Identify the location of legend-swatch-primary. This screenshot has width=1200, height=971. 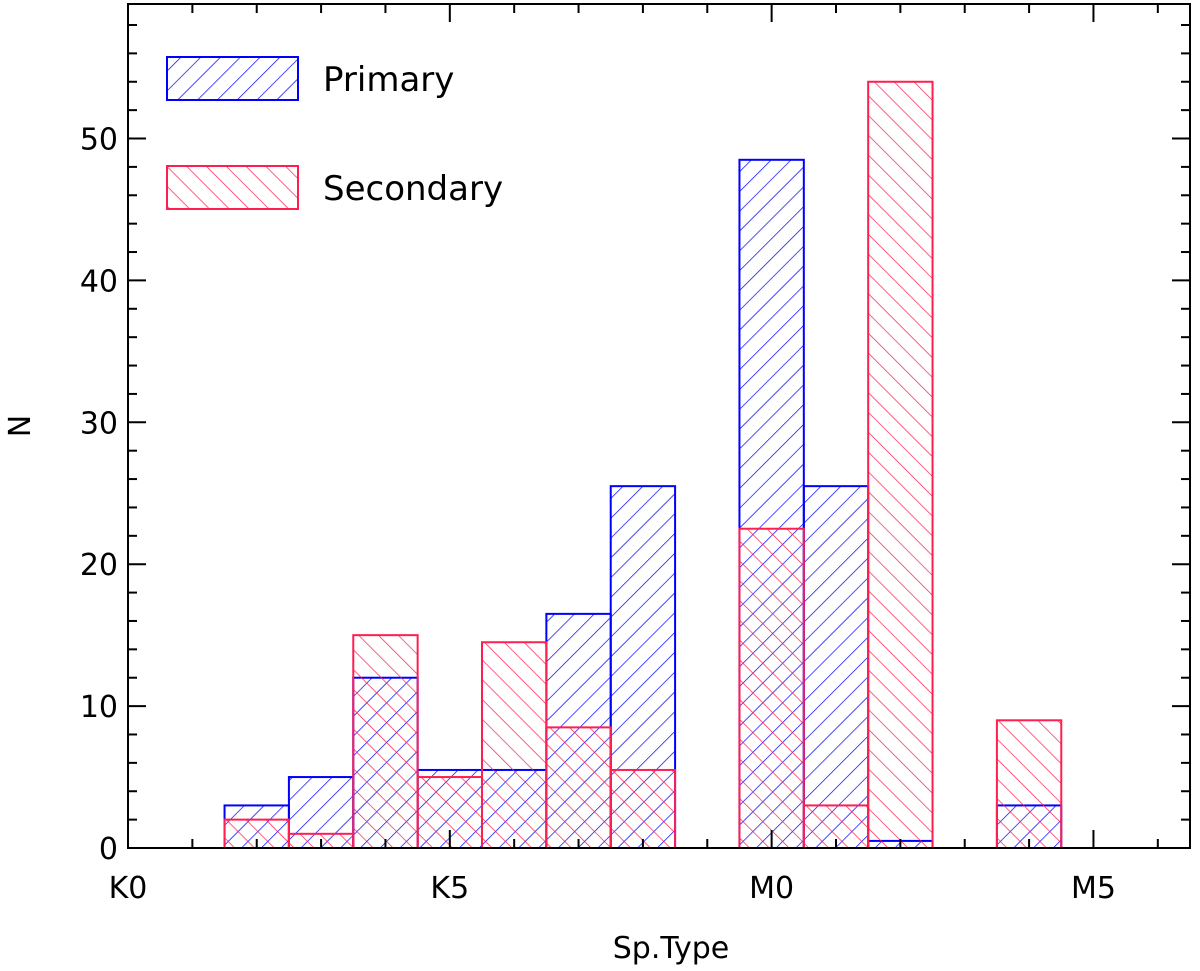
(232, 78).